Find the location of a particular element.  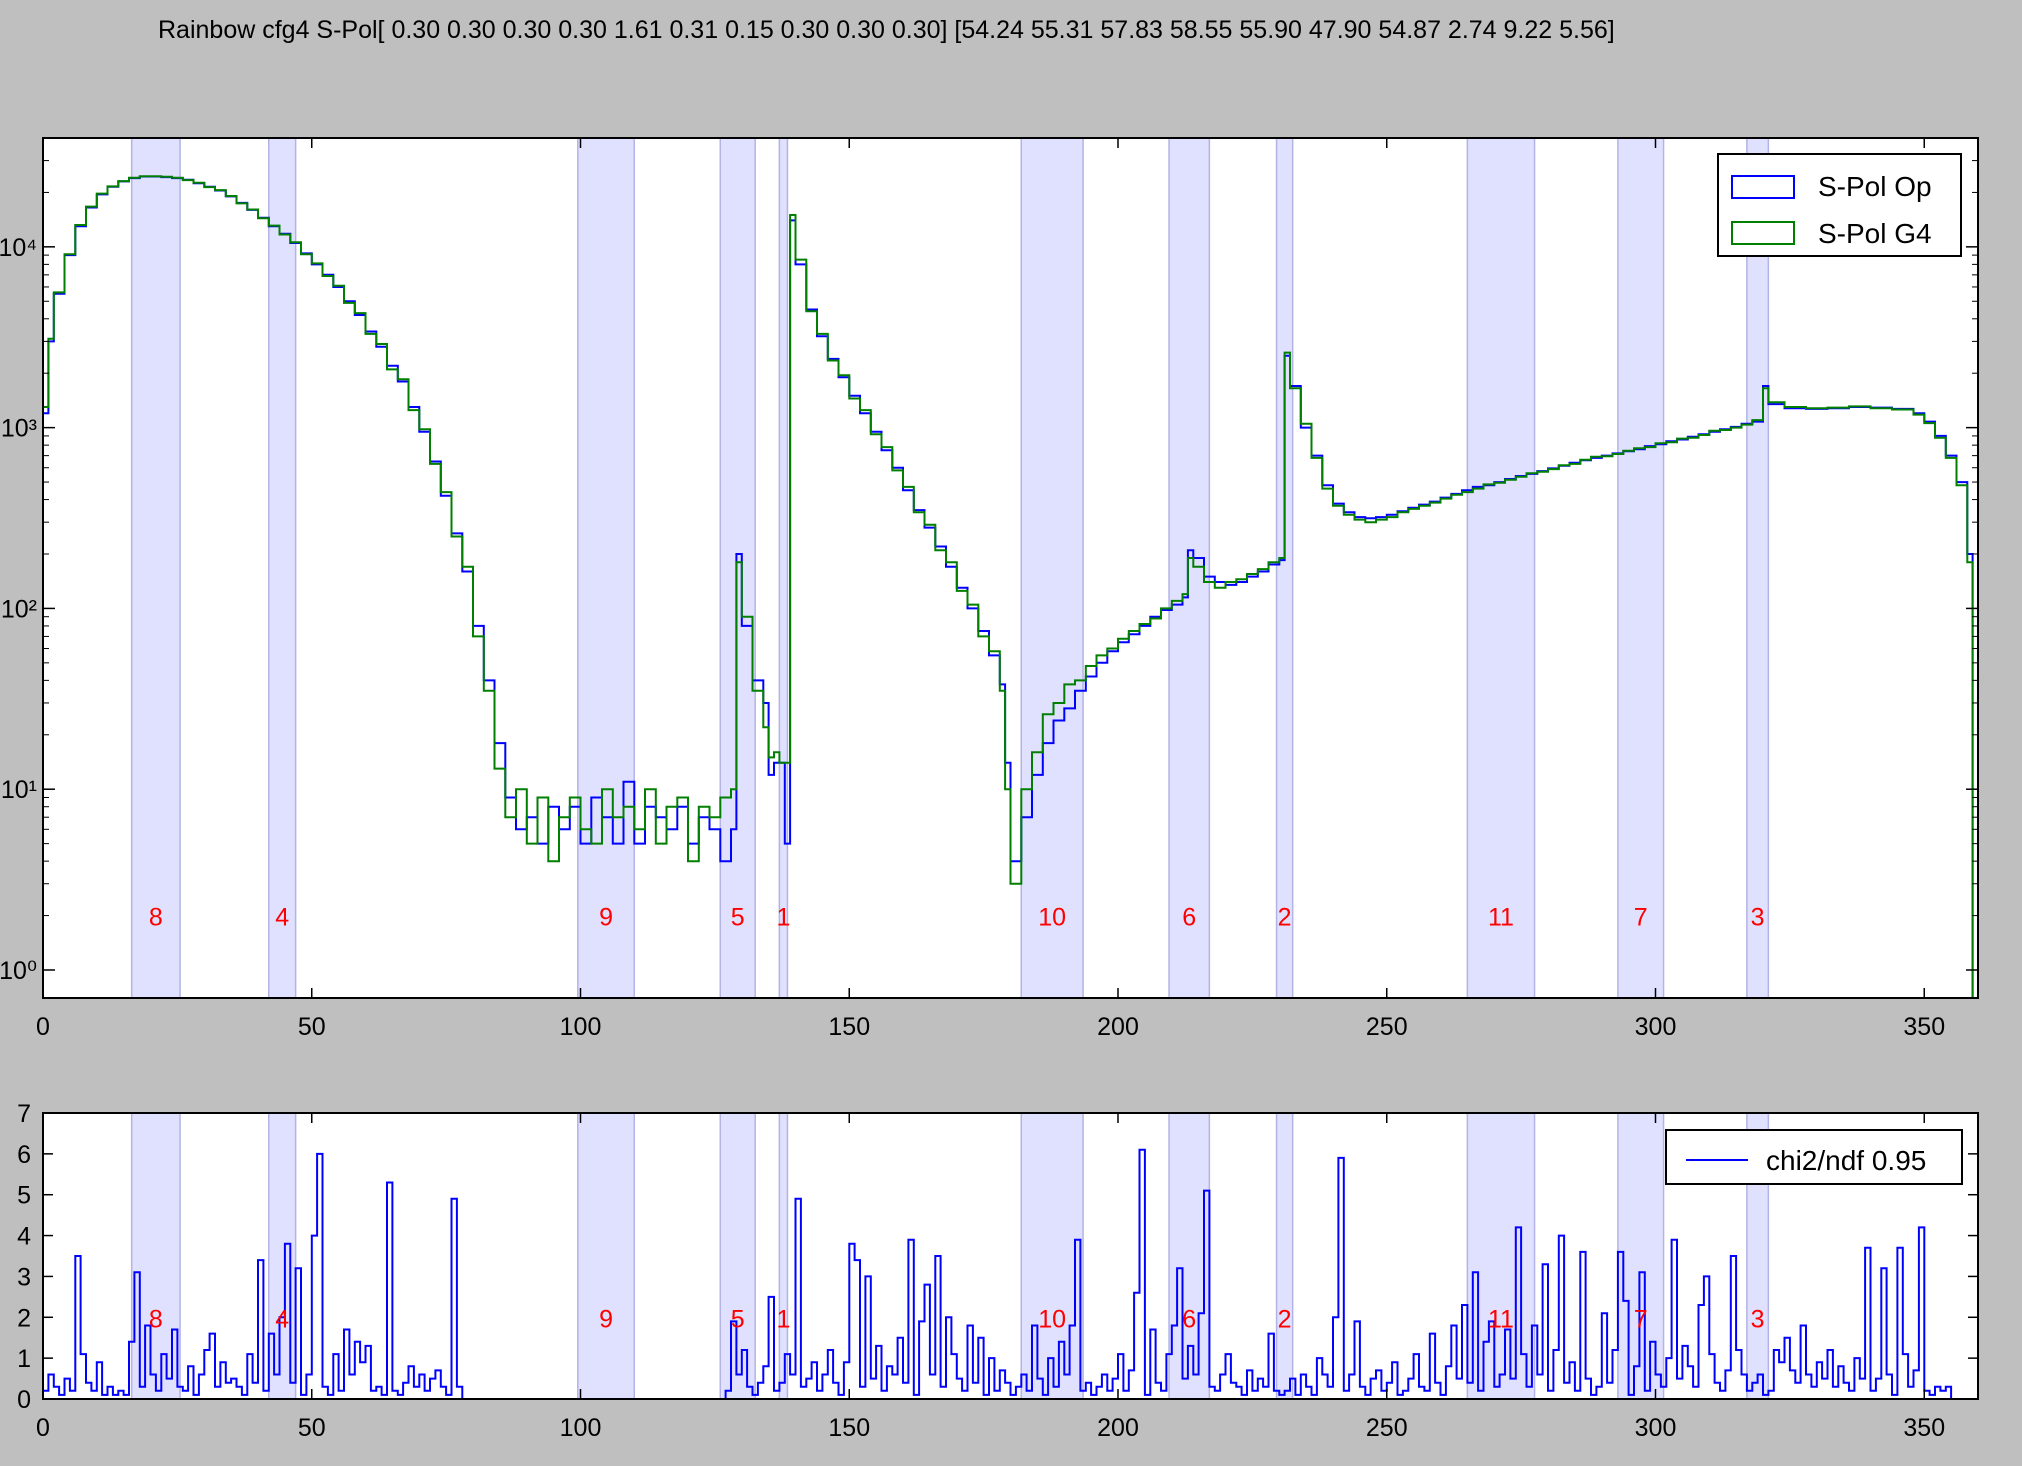

y-tick-label: 7 is located at coordinates (24, 1114).